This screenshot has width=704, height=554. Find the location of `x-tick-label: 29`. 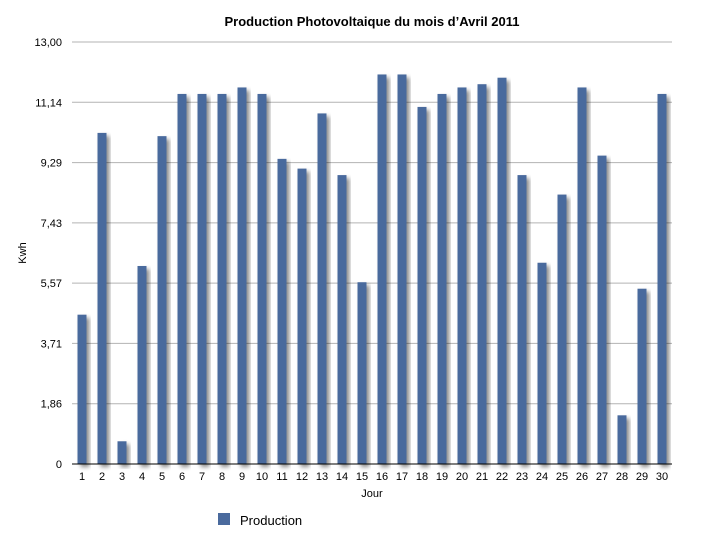

x-tick-label: 29 is located at coordinates (642, 477).